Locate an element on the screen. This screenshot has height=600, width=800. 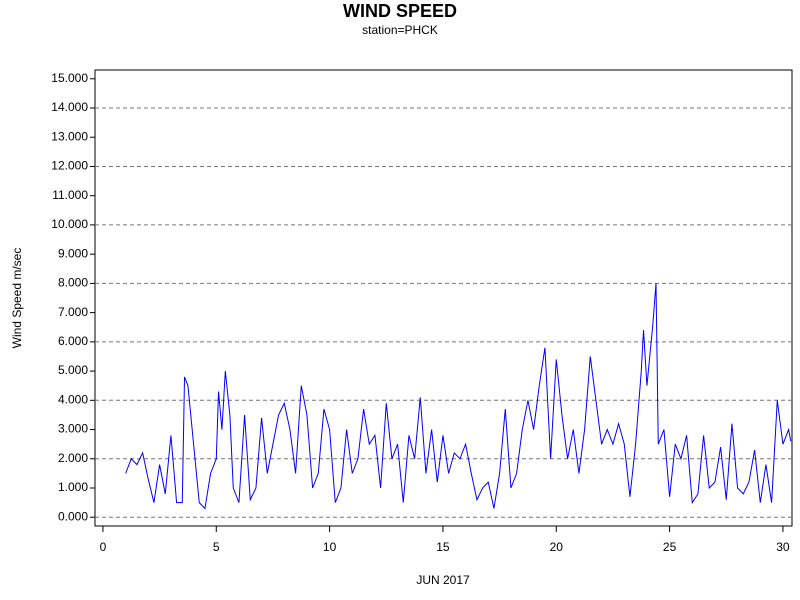
y-tick-label: 6.000 is located at coordinates (73, 341).